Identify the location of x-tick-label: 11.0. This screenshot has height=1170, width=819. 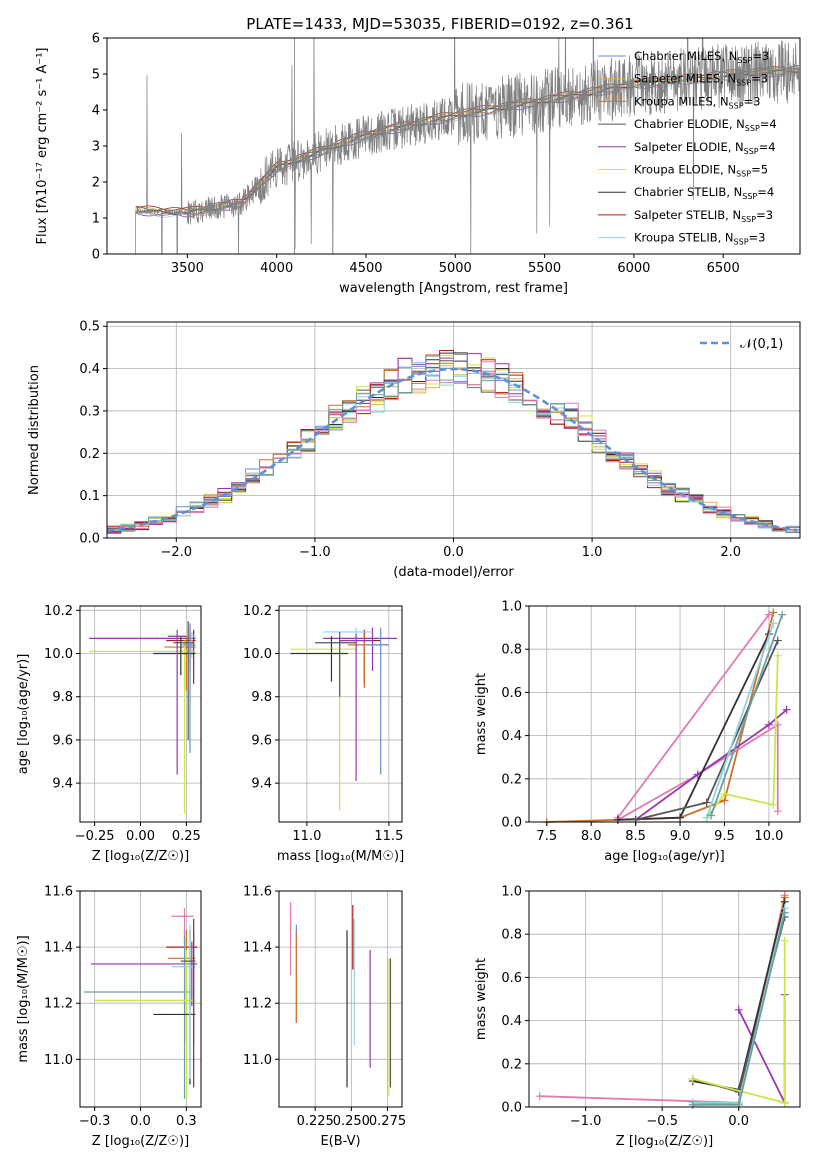
(306, 836).